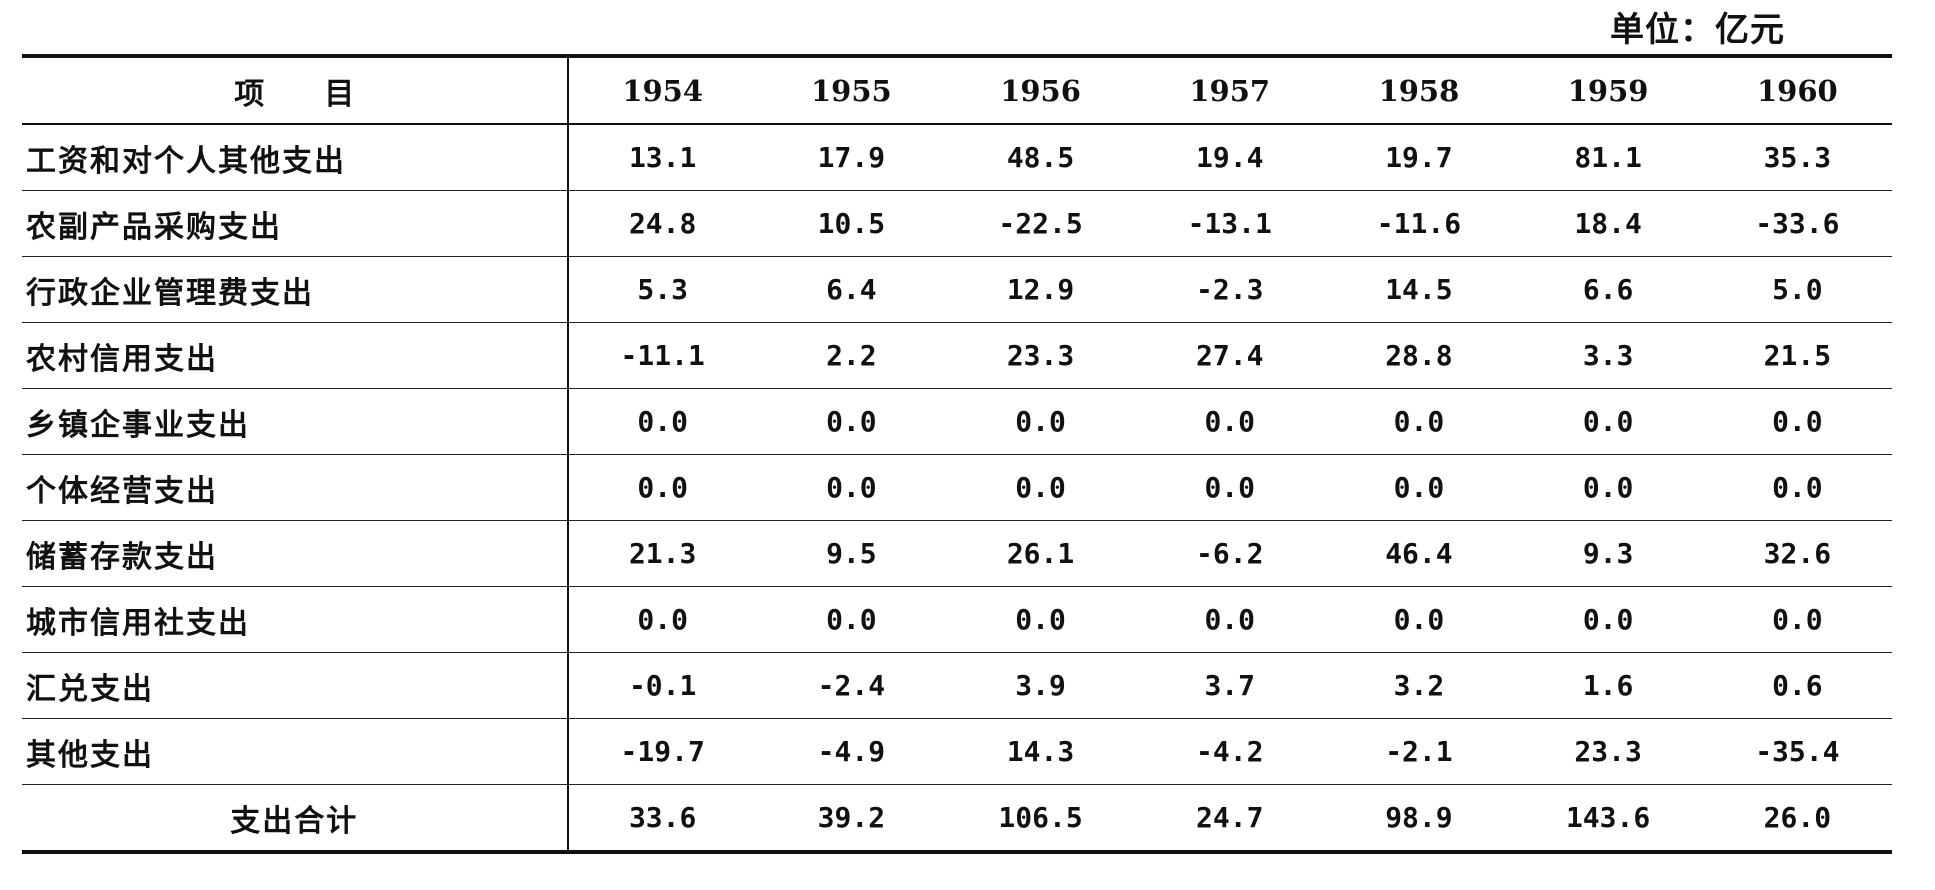  Describe the element at coordinates (1797, 289) in the screenshot. I see `table-cell: 5.0` at that location.